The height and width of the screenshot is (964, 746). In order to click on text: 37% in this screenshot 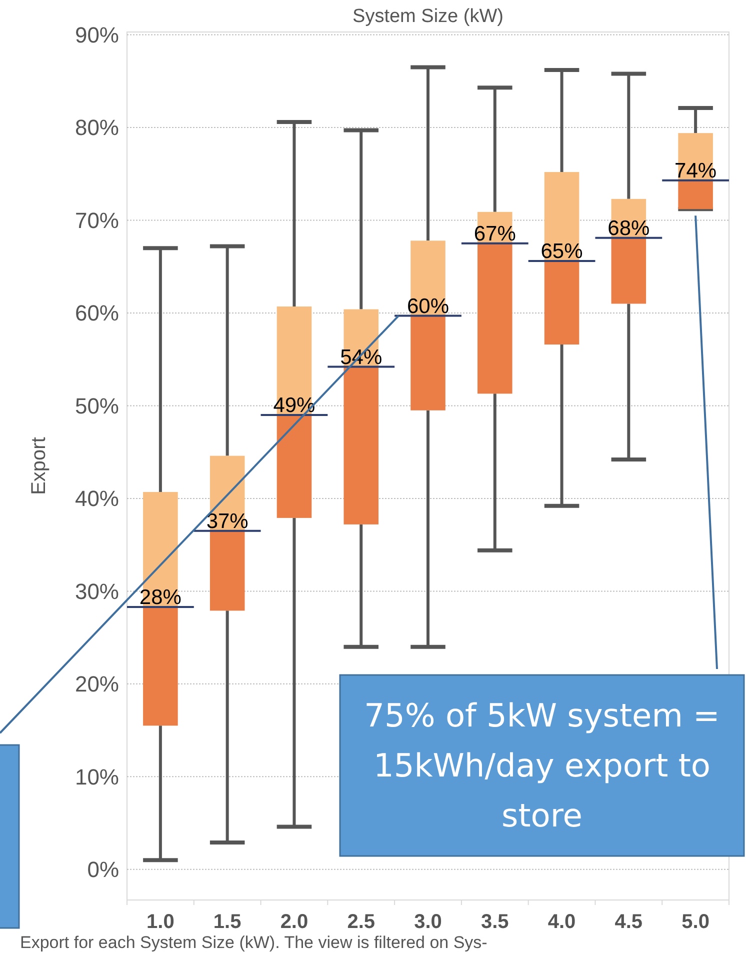, I will do `click(227, 521)`.